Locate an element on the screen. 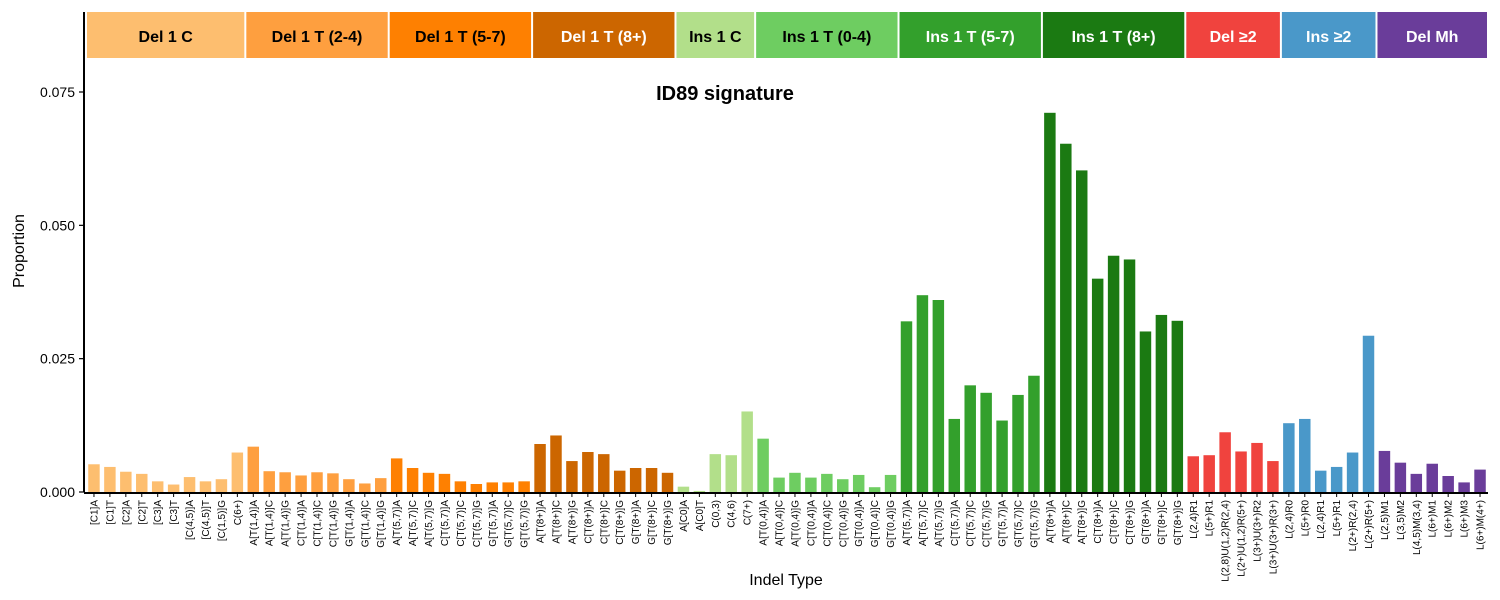 Image resolution: width=1500 pixels, height=600 pixels. group-label-2: Del 1 T (5-7) is located at coordinates (460, 37).